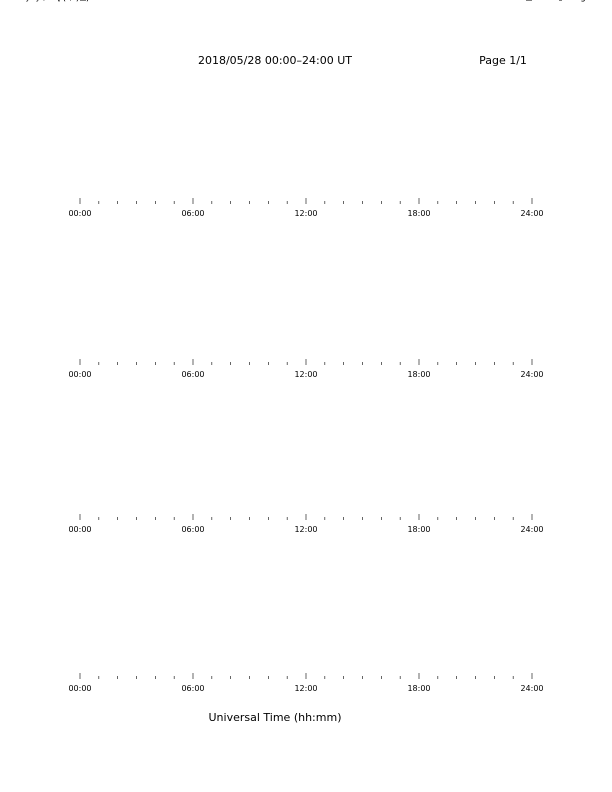  I want to click on y-tick-label: 0.2, so click(69, 1).